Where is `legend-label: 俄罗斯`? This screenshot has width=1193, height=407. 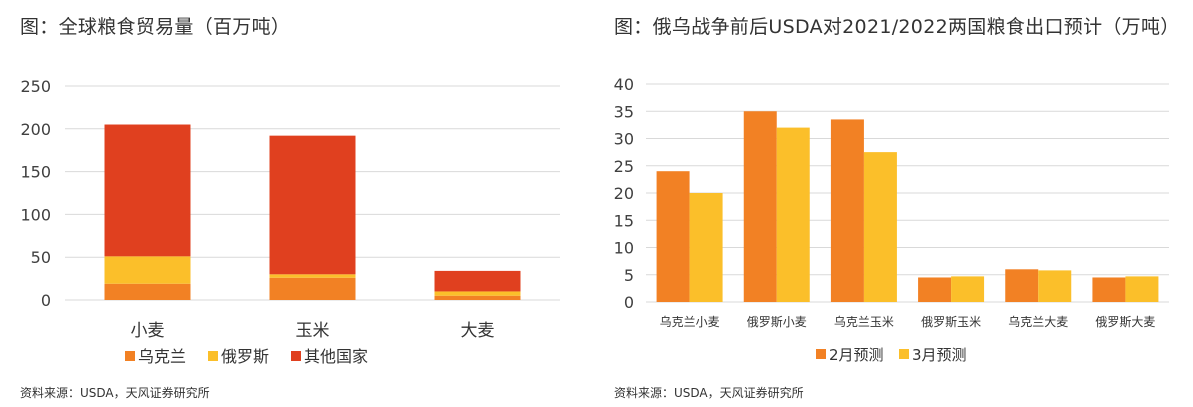 legend-label: 俄罗斯 is located at coordinates (245, 356).